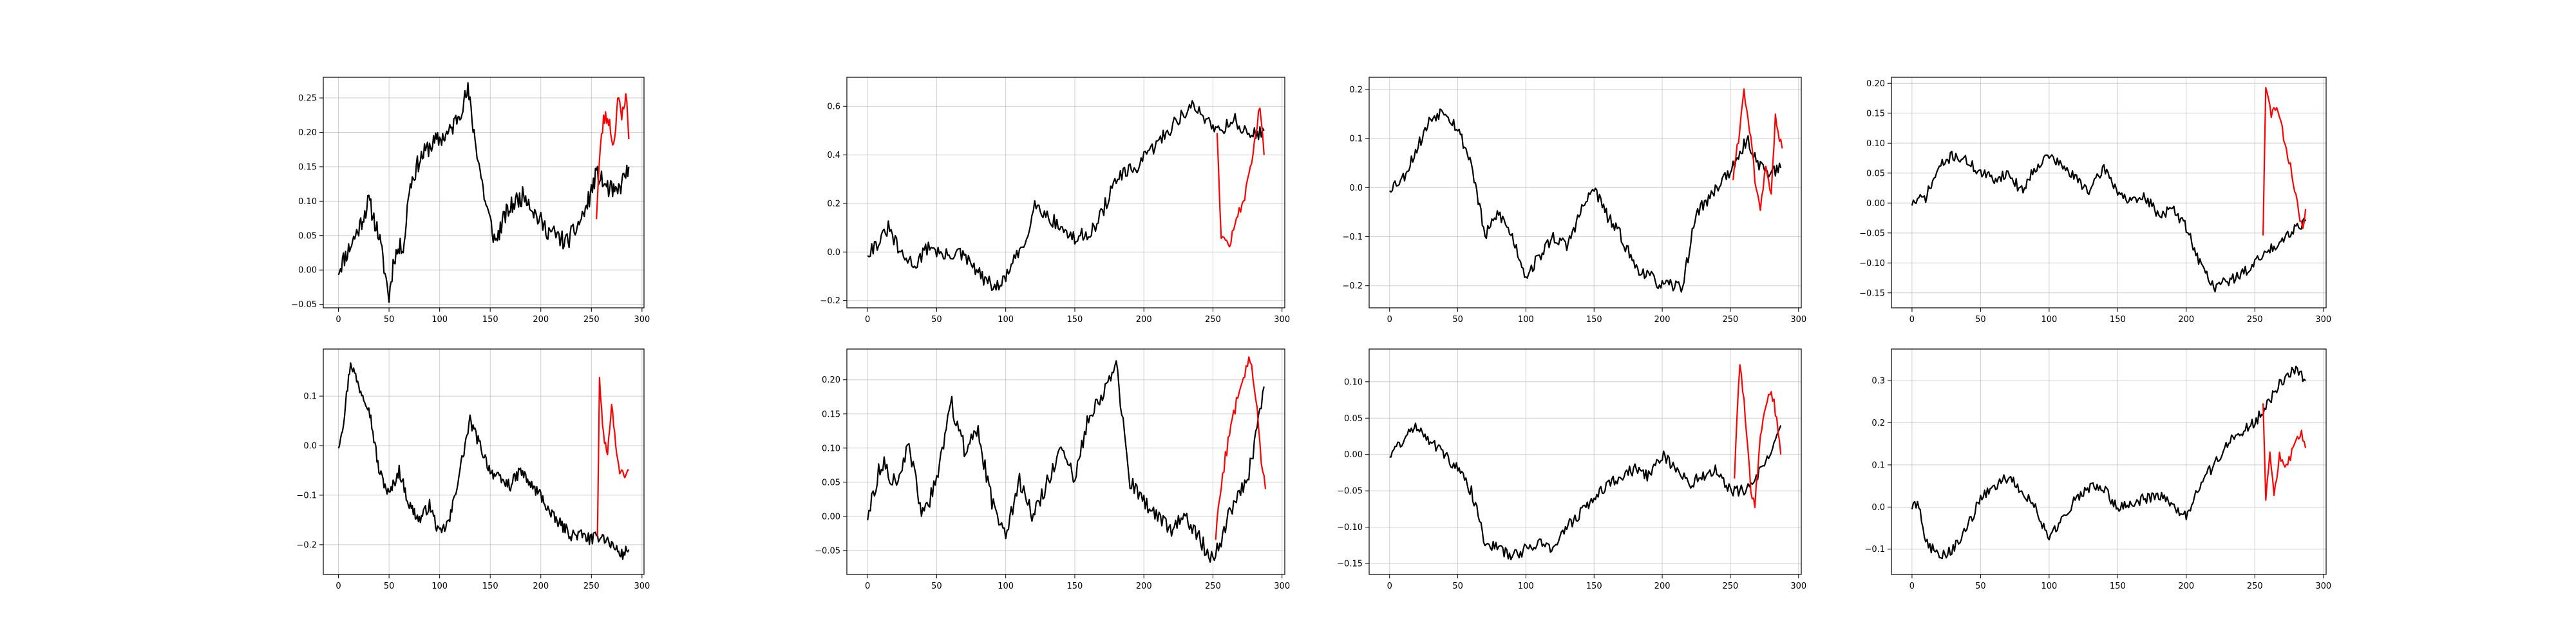 The width and height of the screenshot is (2576, 644). Describe the element at coordinates (1874, 549) in the screenshot. I see `y-tick-label: −0.1` at that location.